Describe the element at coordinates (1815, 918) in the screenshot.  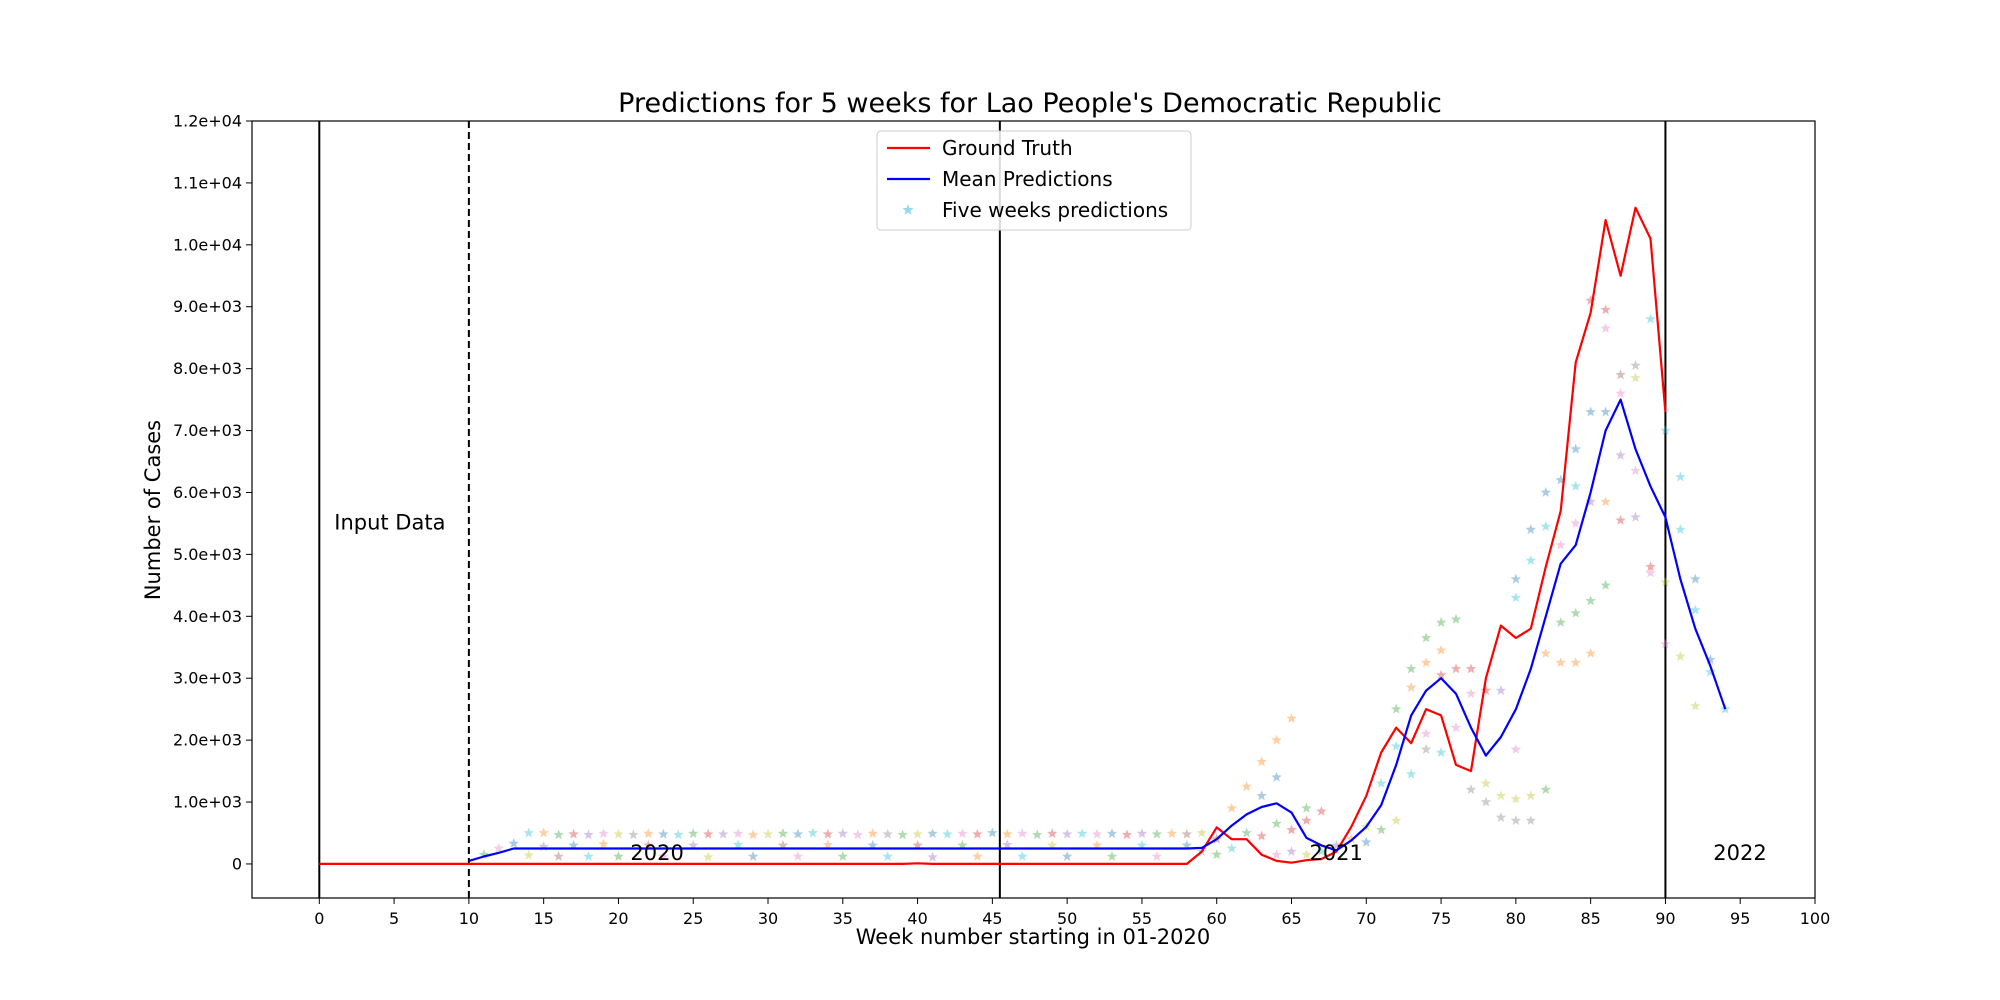
I see `x-tick-label: 100` at that location.